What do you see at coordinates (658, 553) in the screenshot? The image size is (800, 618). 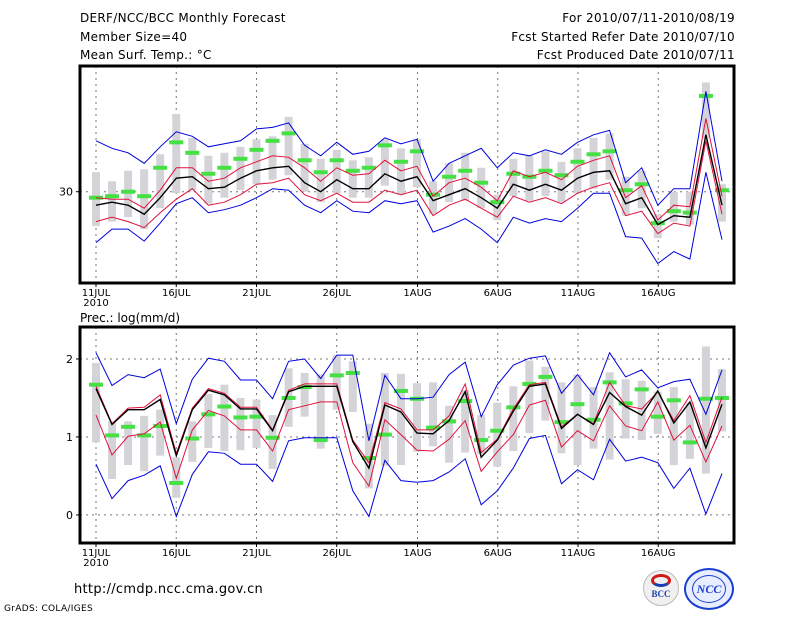 I see `prec-x-tick-label: 16AUG` at bounding box center [658, 553].